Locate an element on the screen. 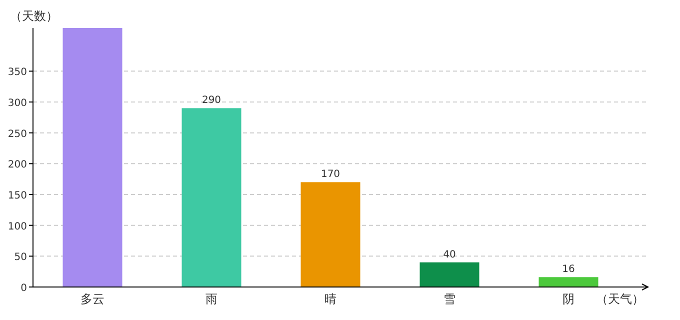  x-tick-label: 雨 is located at coordinates (212, 299).